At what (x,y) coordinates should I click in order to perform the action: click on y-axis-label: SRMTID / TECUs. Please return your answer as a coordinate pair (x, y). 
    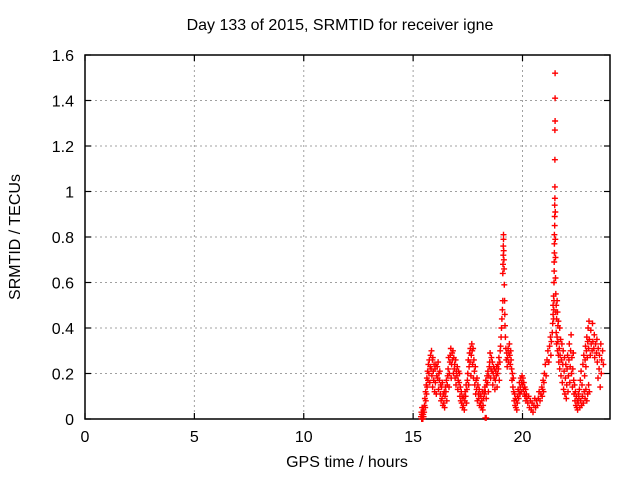
    Looking at the image, I should click on (15, 237).